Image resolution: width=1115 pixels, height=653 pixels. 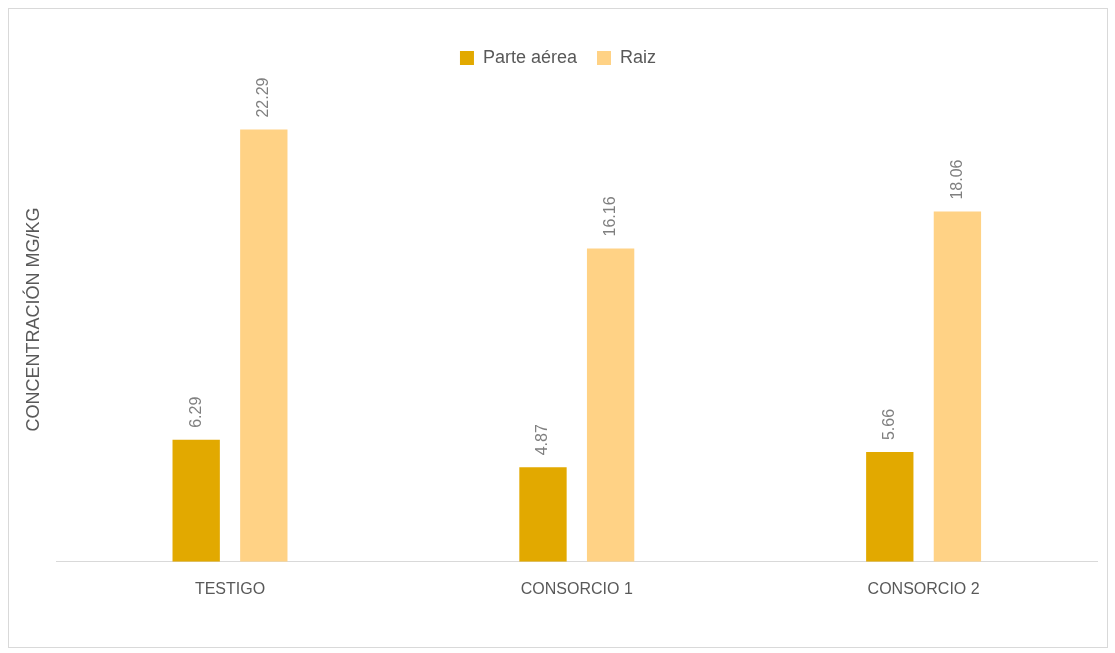 I want to click on data-label: 6.29, so click(x=195, y=412).